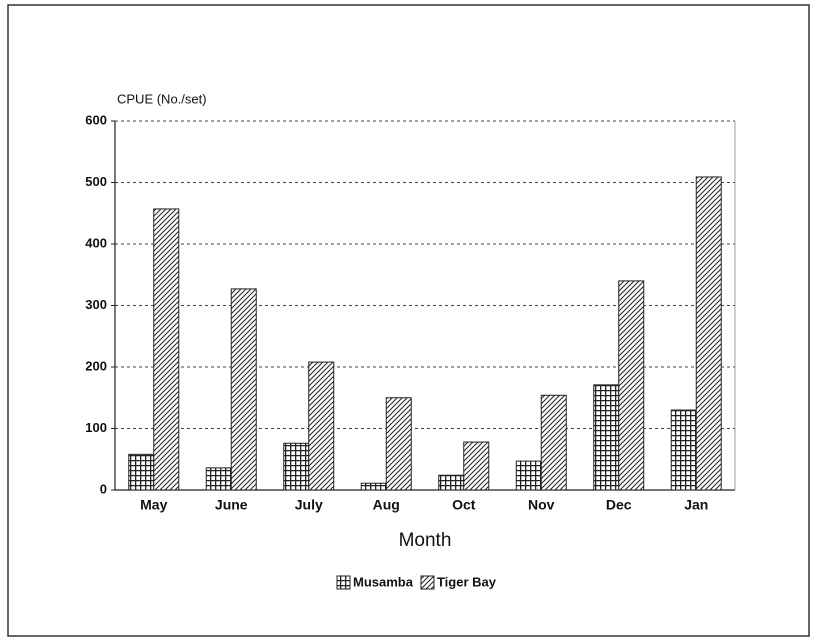  What do you see at coordinates (231, 505) in the screenshot?
I see `x-tick-label: June` at bounding box center [231, 505].